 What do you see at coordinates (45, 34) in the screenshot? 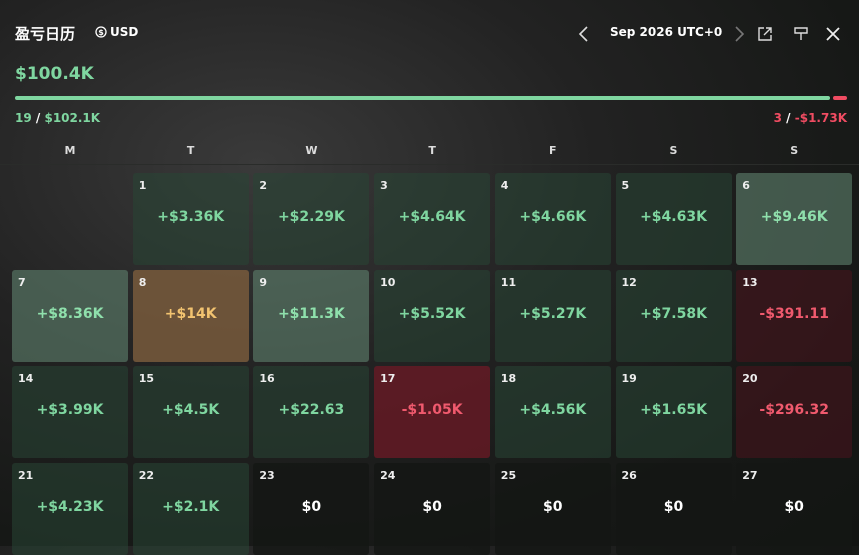
I see `title: 盈亏日历` at bounding box center [45, 34].